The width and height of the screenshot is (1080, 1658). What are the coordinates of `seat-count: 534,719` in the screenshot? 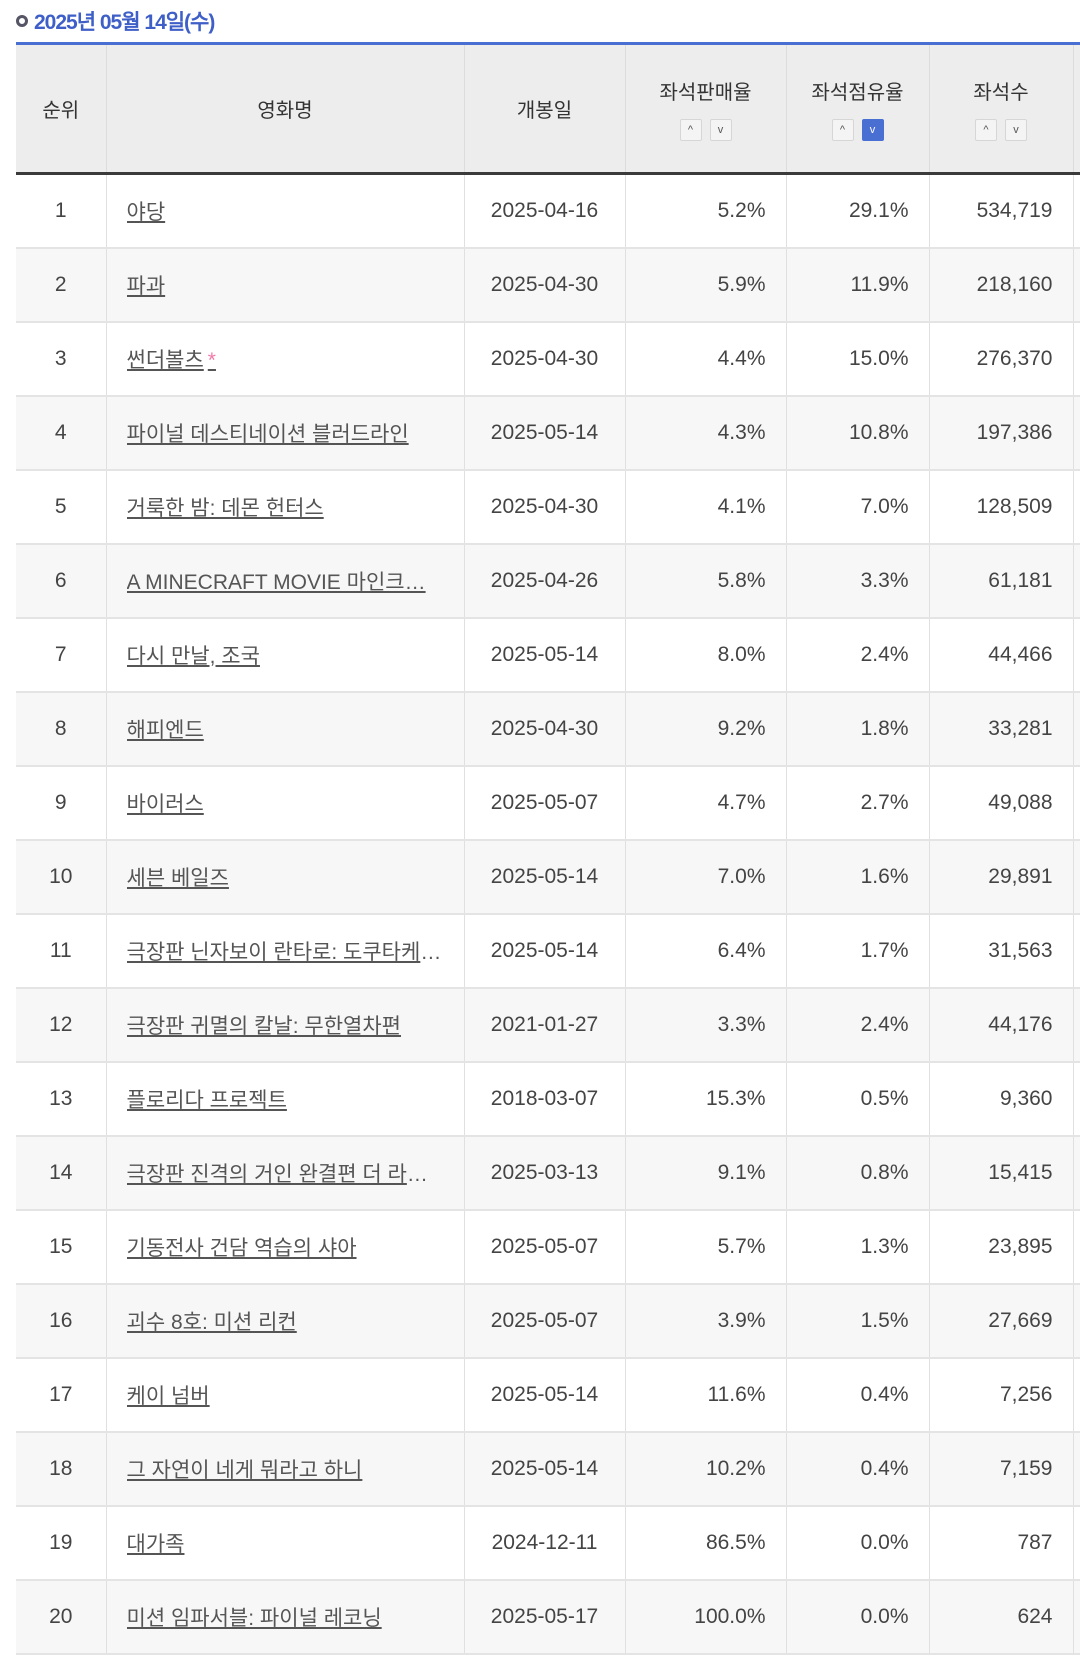 It's located at (1000, 211).